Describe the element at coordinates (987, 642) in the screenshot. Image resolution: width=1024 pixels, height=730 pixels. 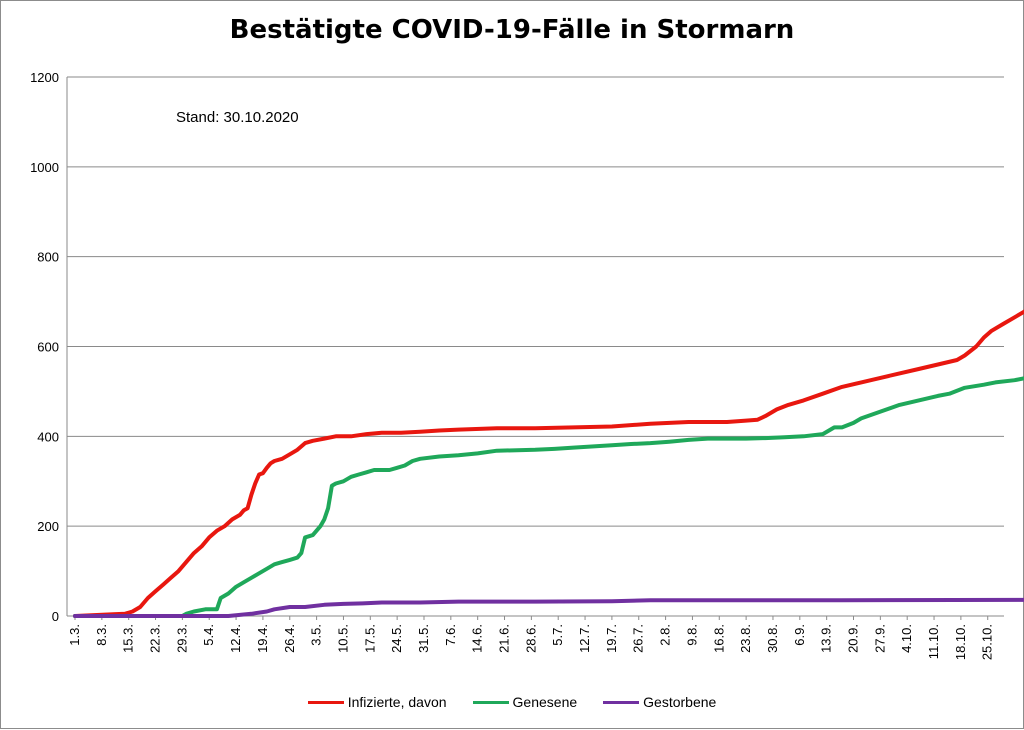
I see `x-tick-label: 25.10.` at that location.